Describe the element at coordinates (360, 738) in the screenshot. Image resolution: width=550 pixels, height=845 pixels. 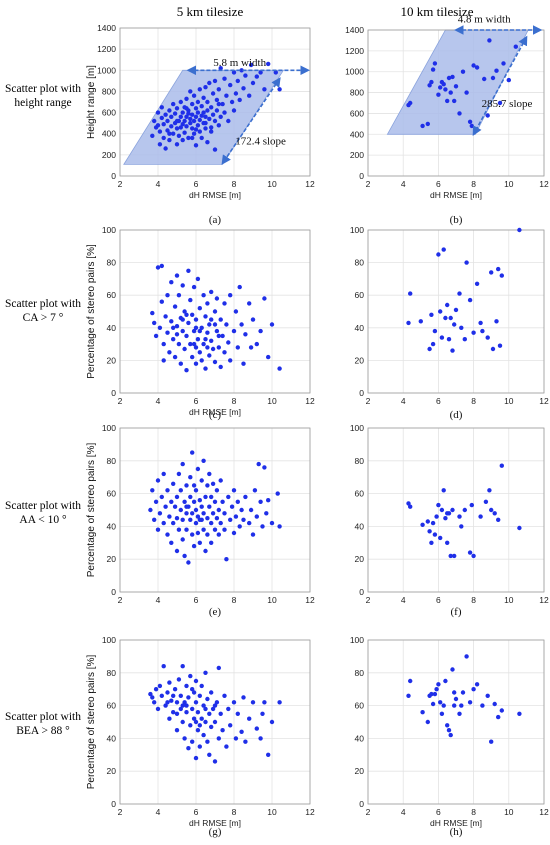
I see `y-tick-label: 40` at that location.